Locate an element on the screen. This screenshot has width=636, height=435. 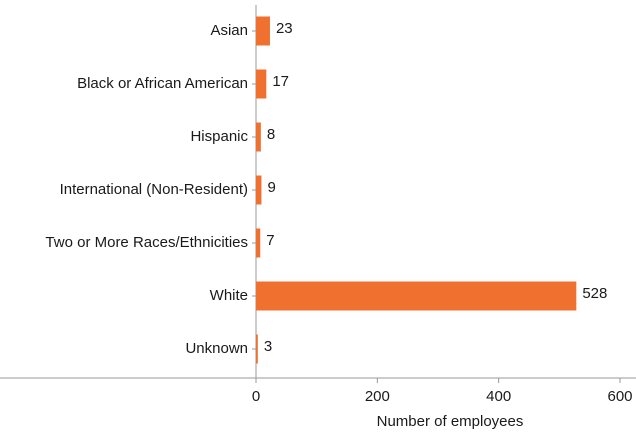
category-label: Unknown is located at coordinates (216, 348).